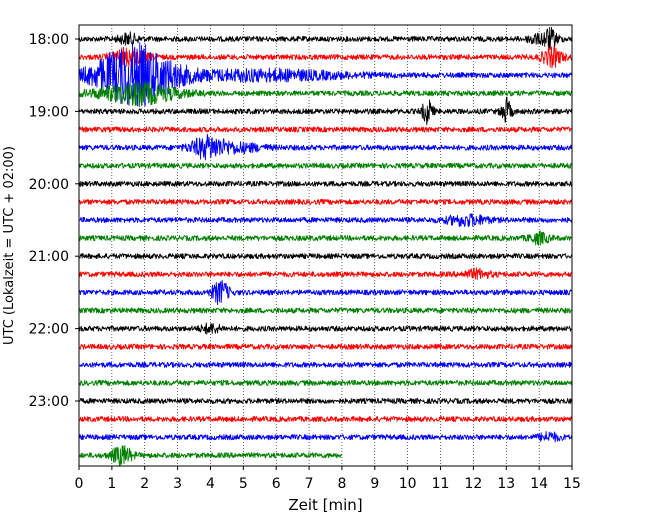 The height and width of the screenshot is (520, 650). What do you see at coordinates (49, 257) in the screenshot?
I see `y-tick-label: 21:00` at bounding box center [49, 257].